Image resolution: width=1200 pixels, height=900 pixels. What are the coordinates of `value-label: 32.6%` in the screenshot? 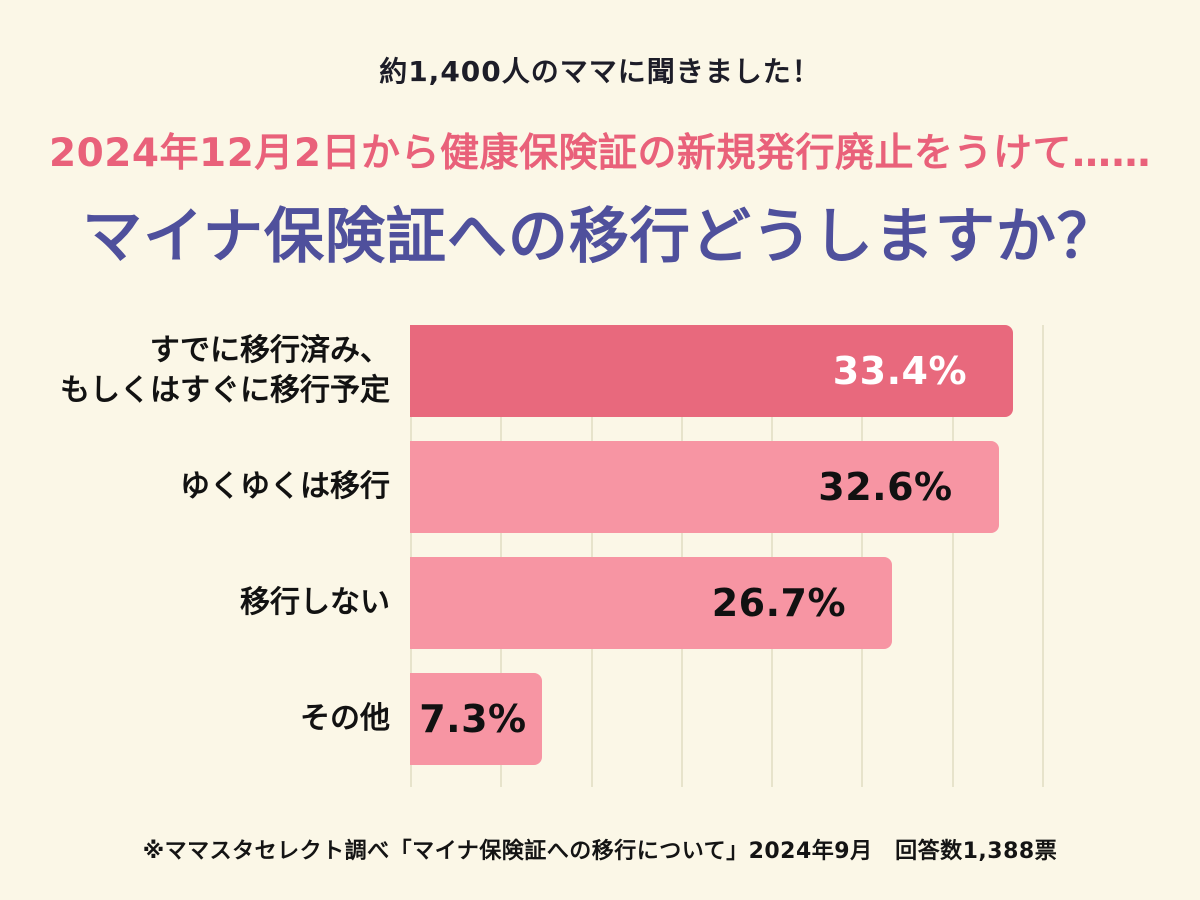 It's located at (885, 487).